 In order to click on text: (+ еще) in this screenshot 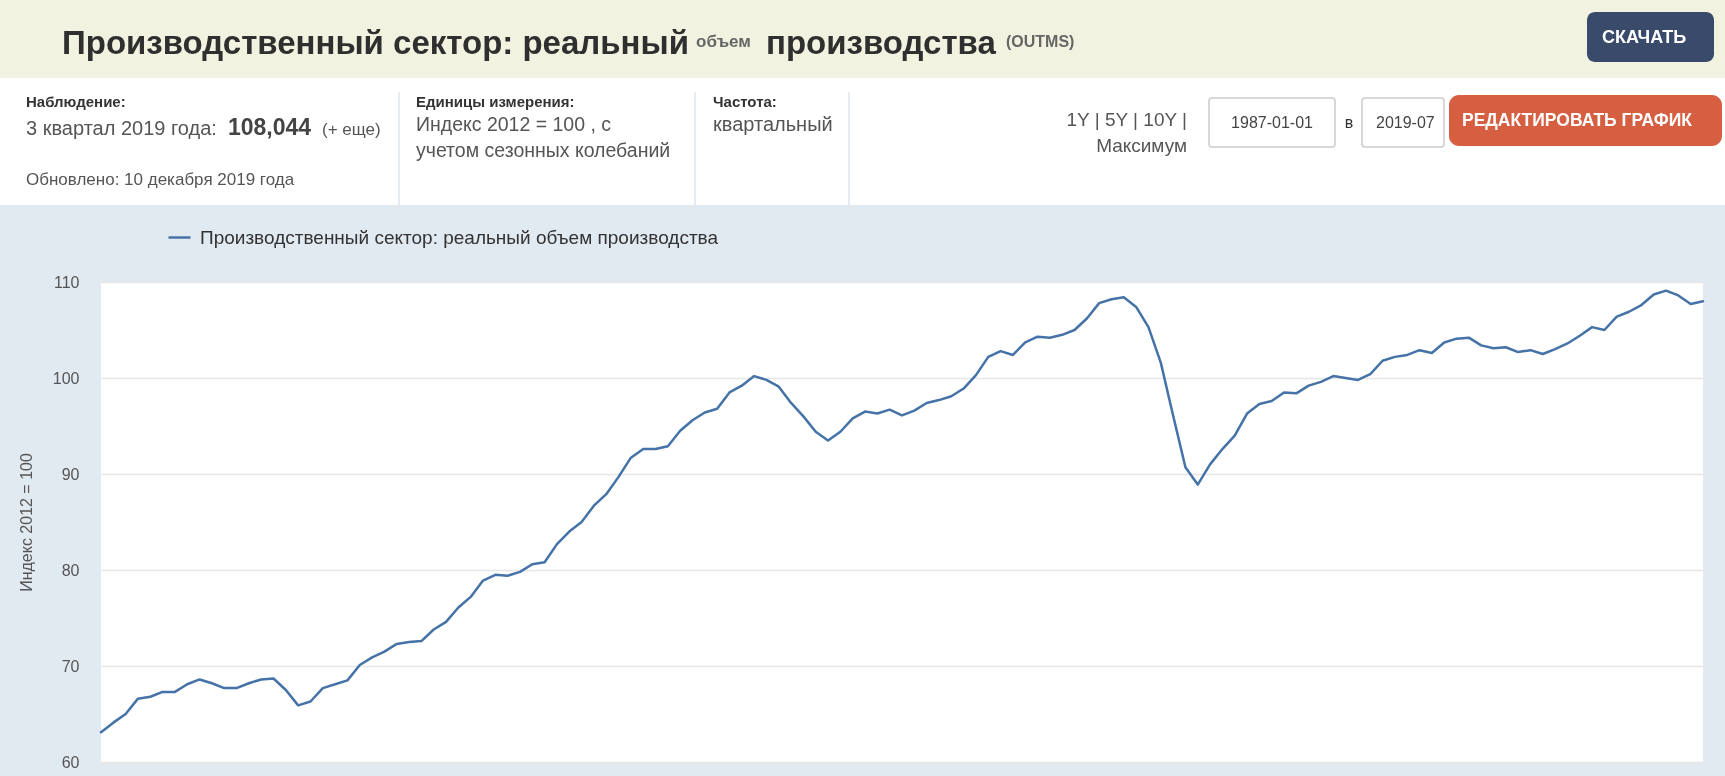, I will do `click(351, 129)`.